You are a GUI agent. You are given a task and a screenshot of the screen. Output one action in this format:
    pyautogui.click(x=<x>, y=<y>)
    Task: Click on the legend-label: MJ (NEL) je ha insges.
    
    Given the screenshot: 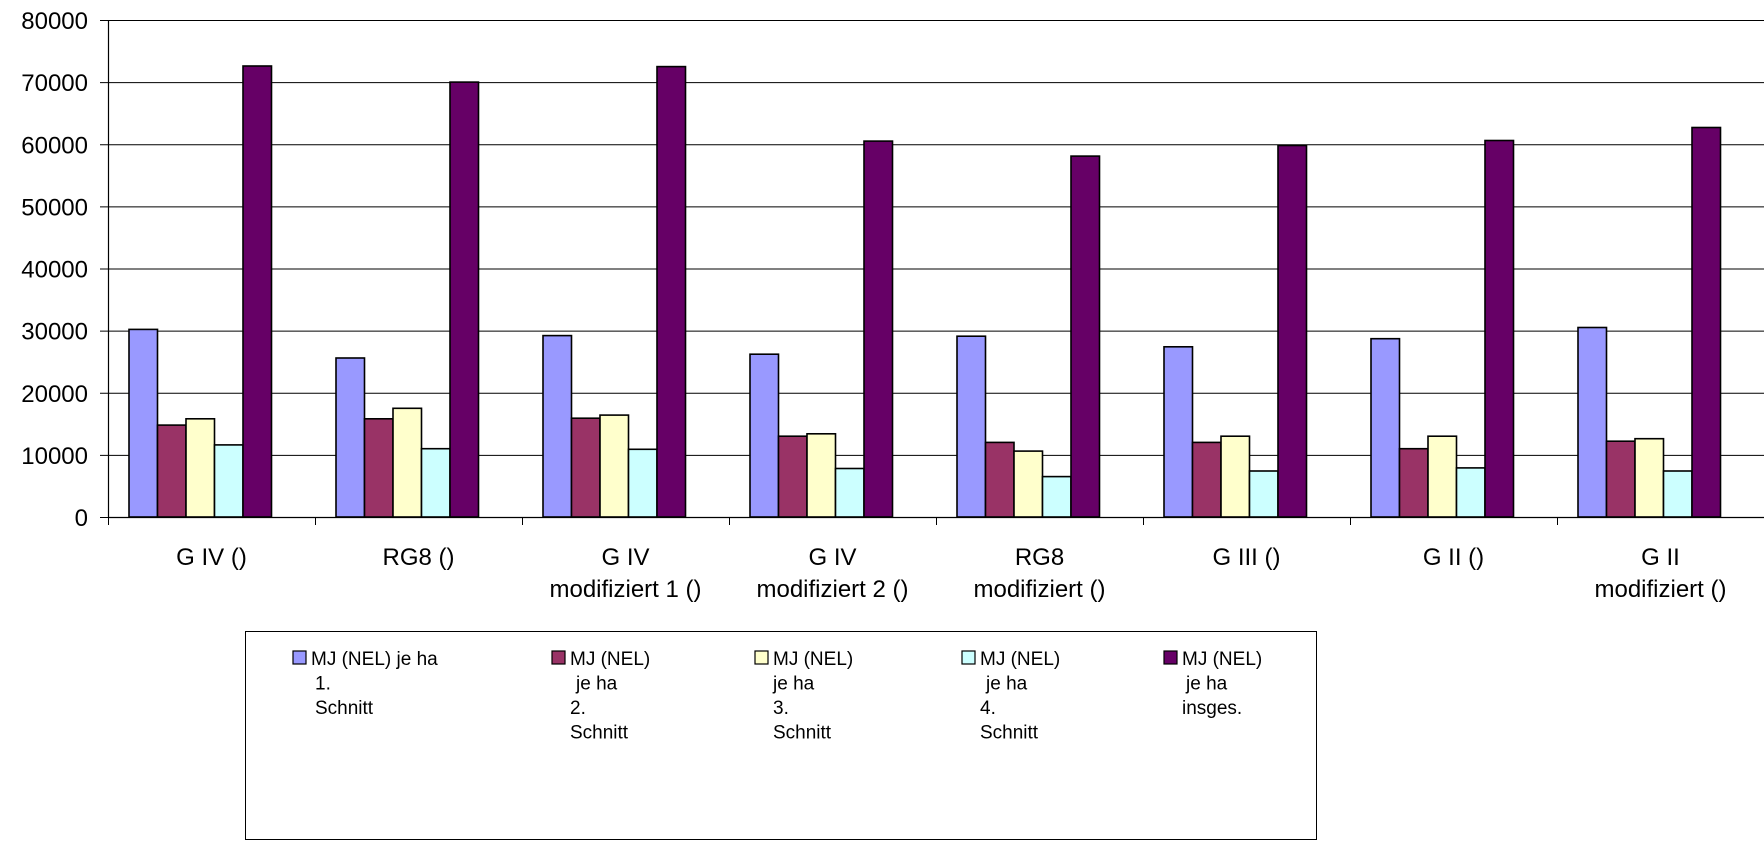 What is the action you would take?
    pyautogui.click(x=1222, y=684)
    